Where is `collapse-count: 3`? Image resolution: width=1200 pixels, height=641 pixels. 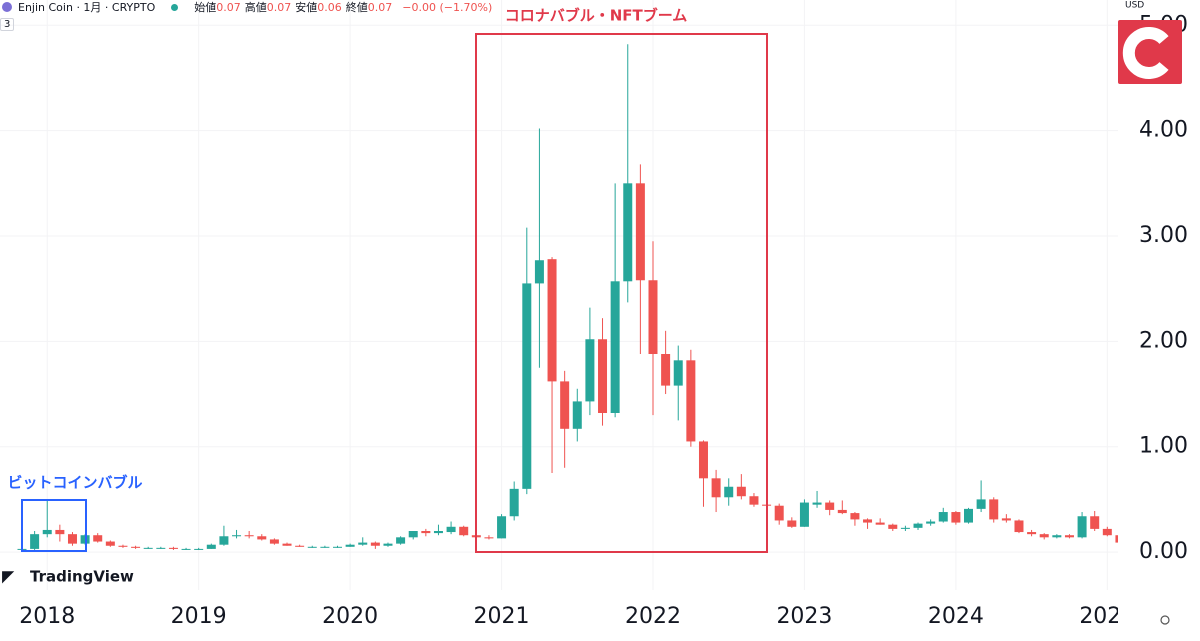
collapse-count: 3 is located at coordinates (7, 24).